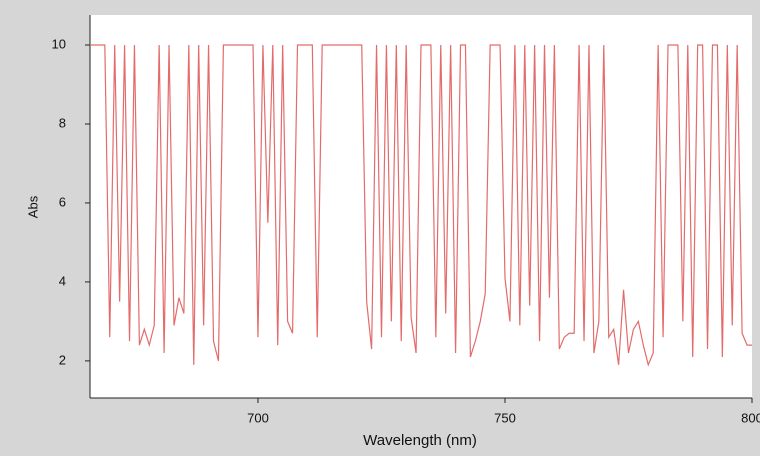 The image size is (760, 456). I want to click on x-tick-label: 800, so click(750, 417).